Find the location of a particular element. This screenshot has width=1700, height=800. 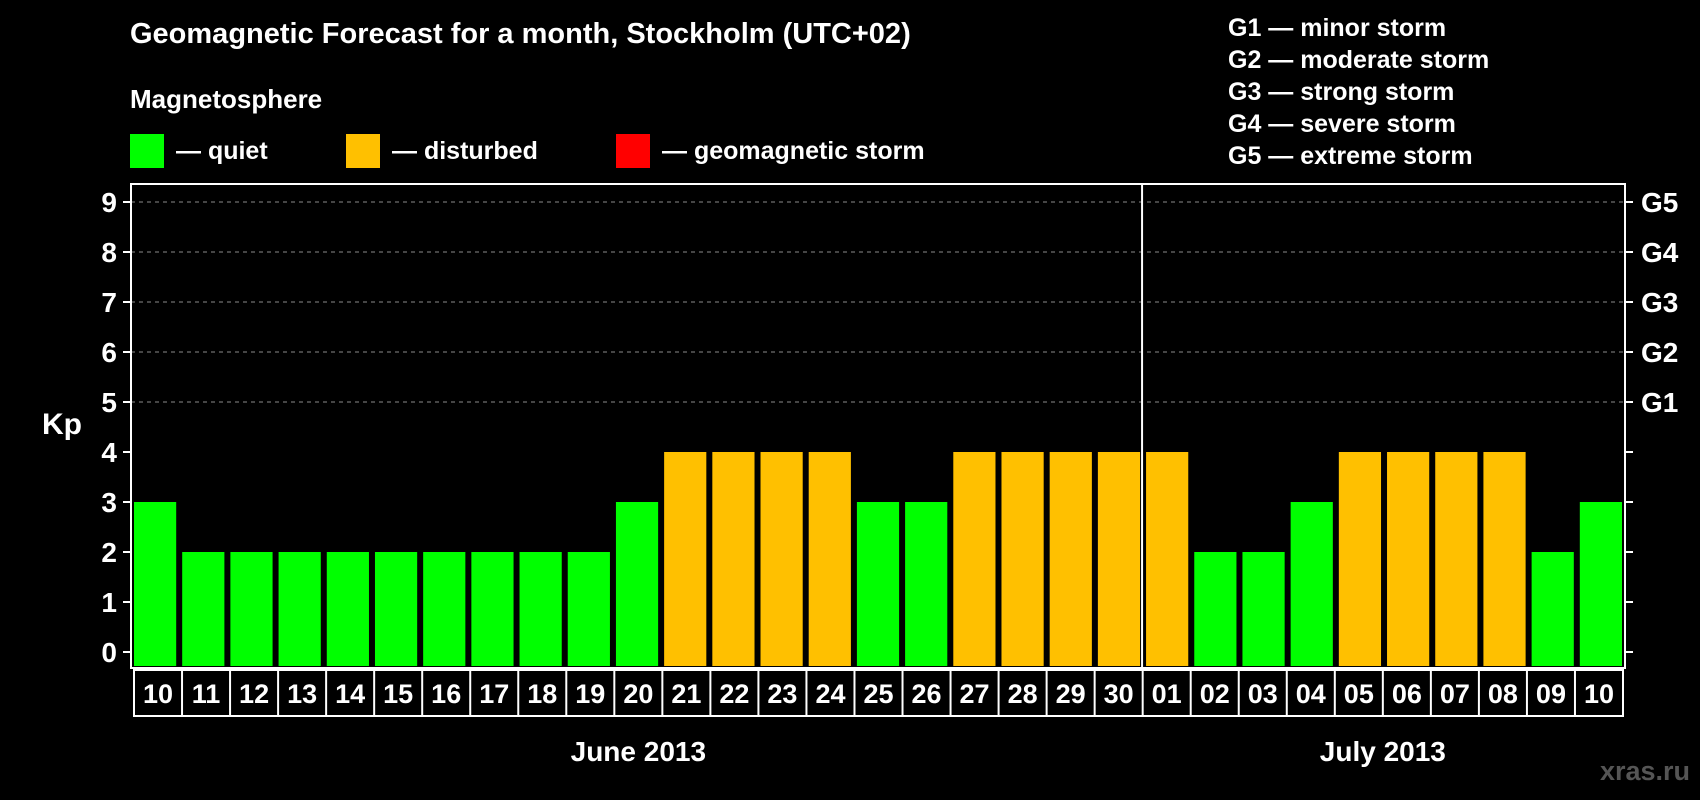

x-tick-label: 02 is located at coordinates (1215, 694).